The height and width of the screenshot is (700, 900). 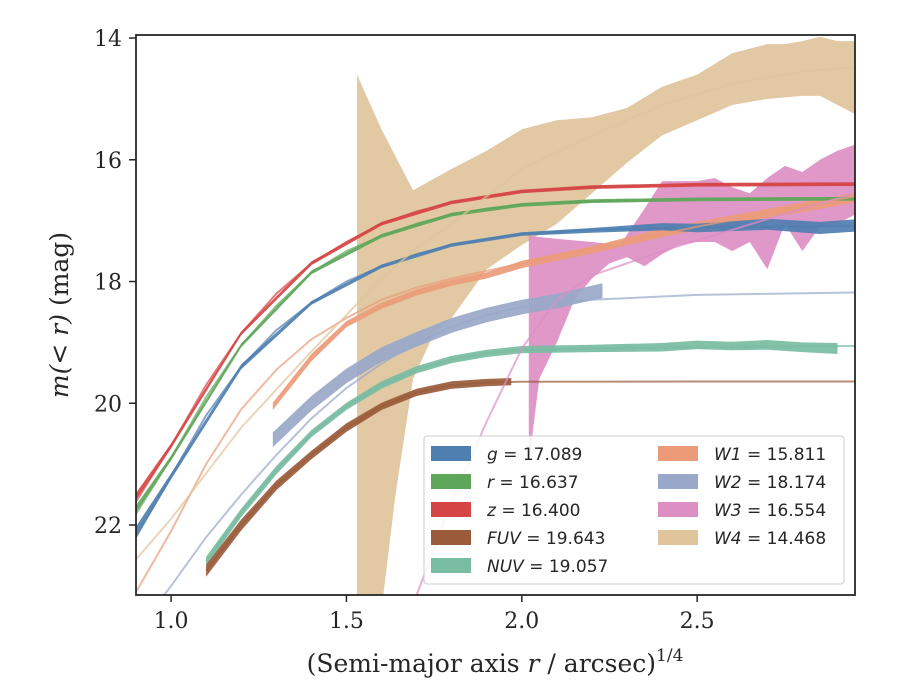 What do you see at coordinates (451, 565) in the screenshot?
I see `legend-swatch-nuv` at bounding box center [451, 565].